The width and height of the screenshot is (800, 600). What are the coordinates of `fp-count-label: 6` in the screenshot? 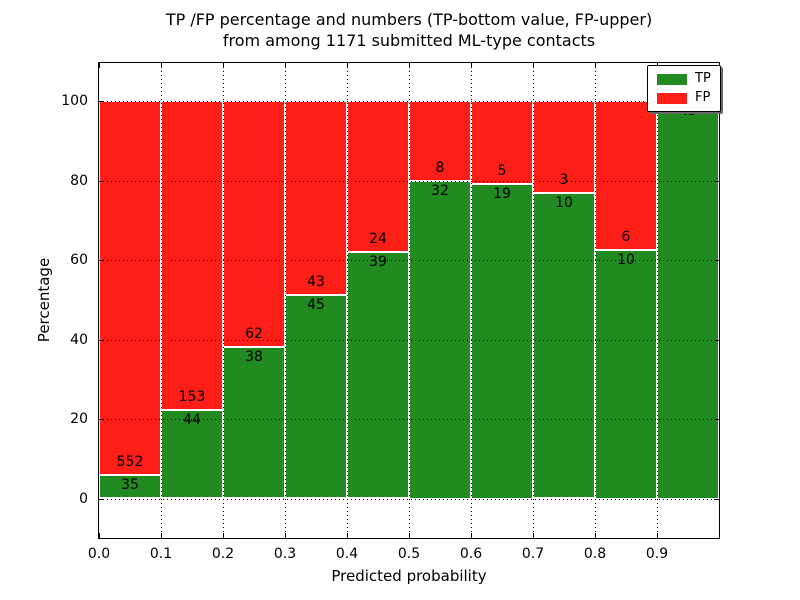 It's located at (626, 237).